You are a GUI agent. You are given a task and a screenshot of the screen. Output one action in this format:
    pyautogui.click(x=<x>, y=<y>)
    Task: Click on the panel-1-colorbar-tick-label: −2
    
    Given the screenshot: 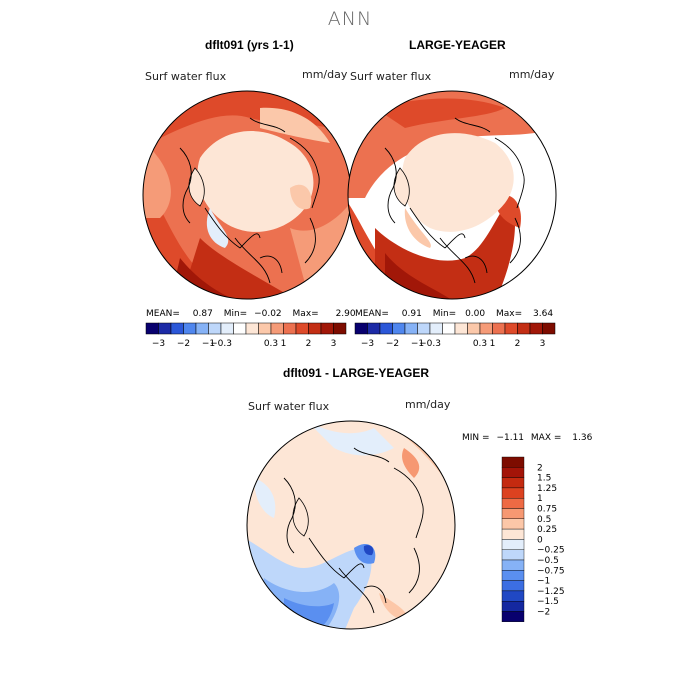 What is the action you would take?
    pyautogui.click(x=183, y=343)
    